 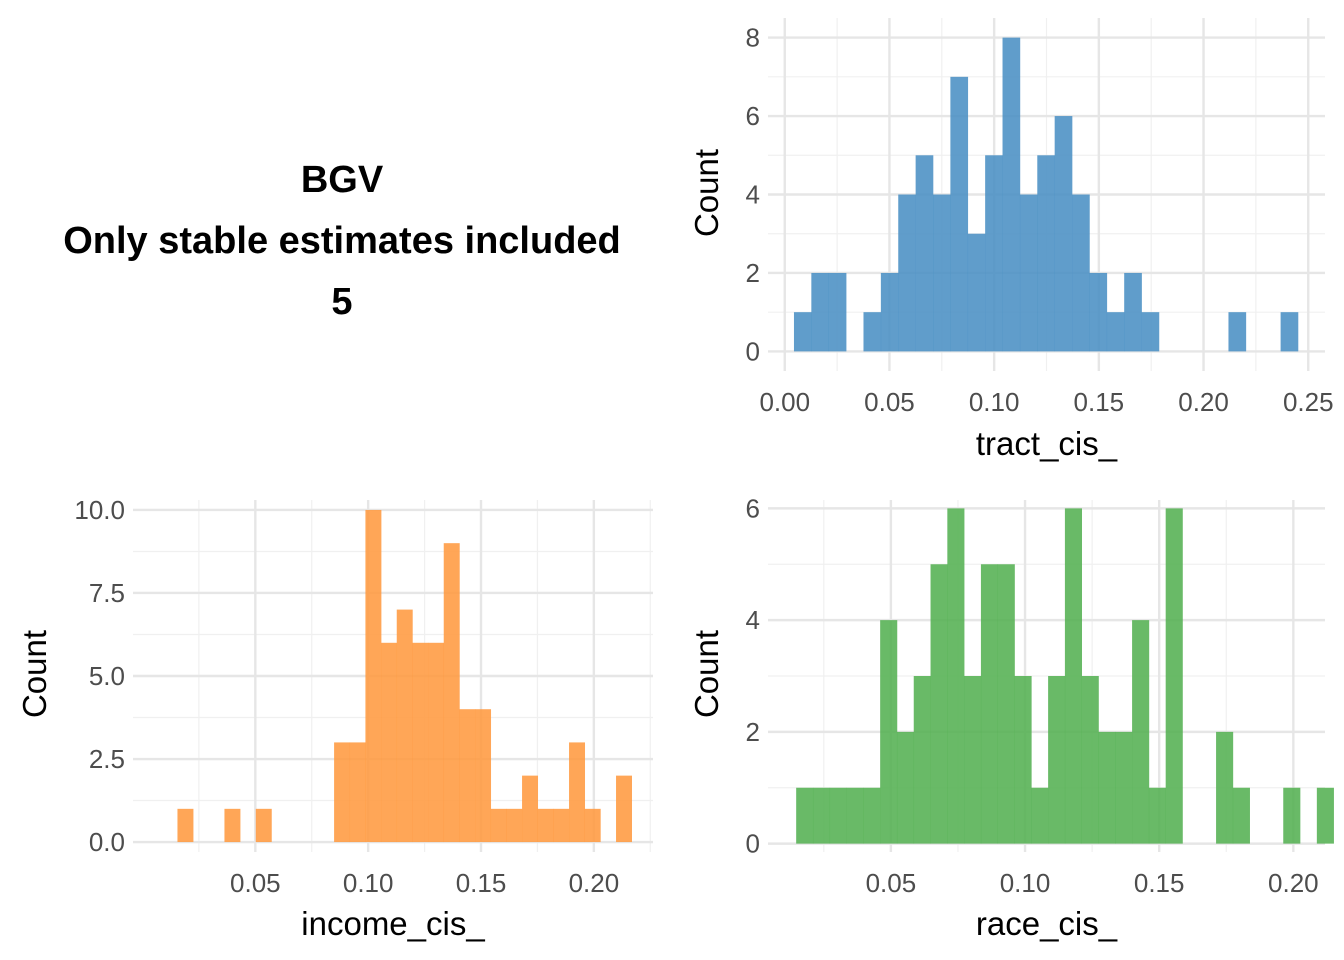 I want to click on y-tick-label: 5.0, so click(x=107, y=676).